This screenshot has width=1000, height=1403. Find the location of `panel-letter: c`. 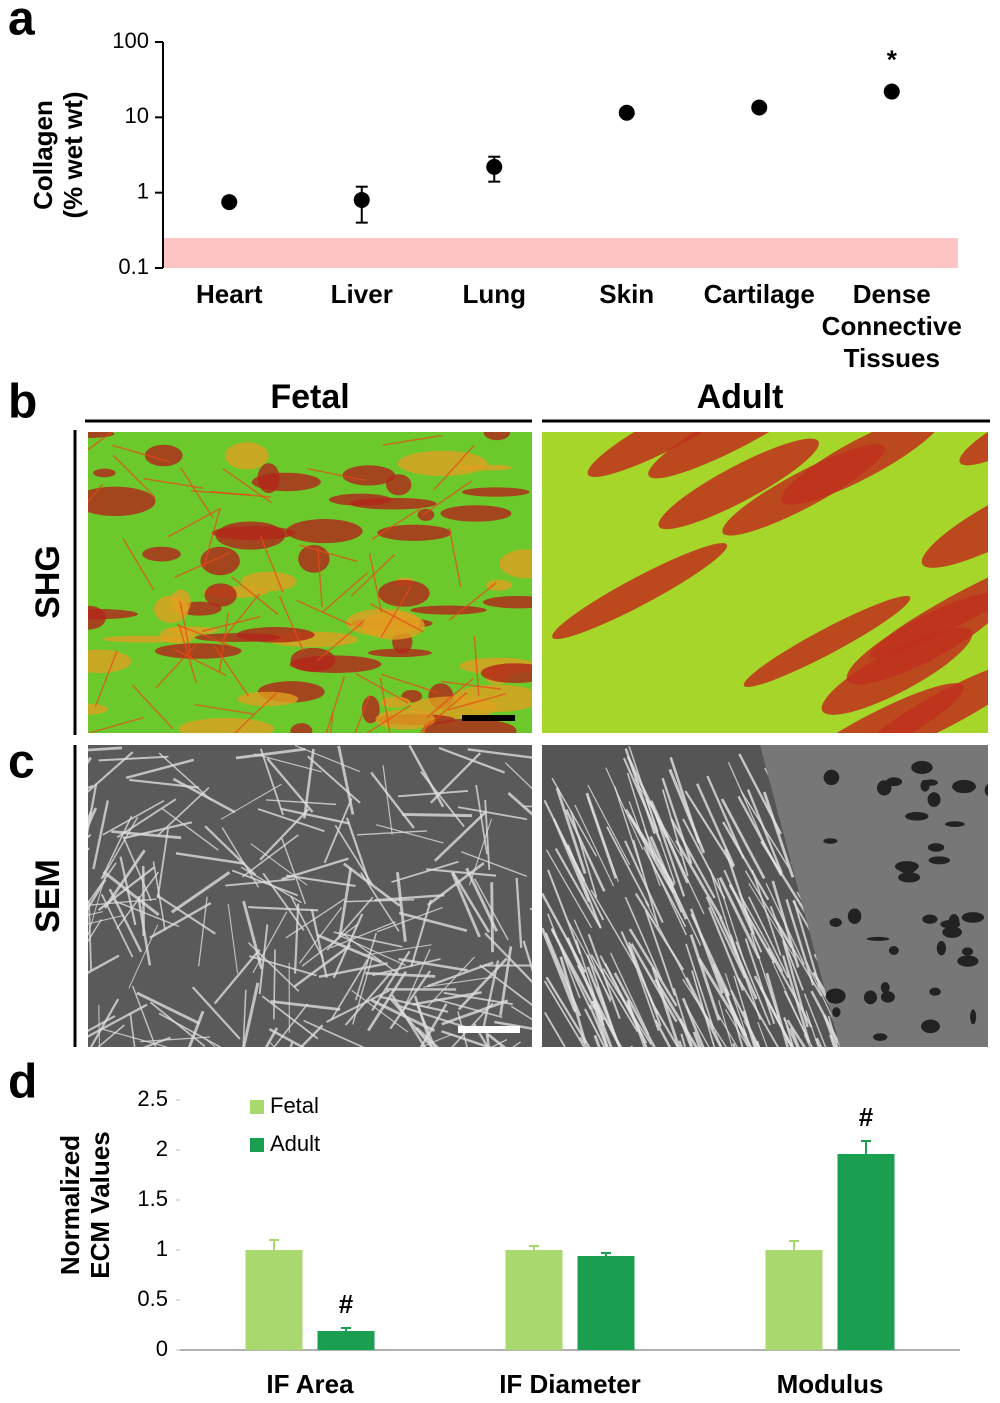

panel-letter: c is located at coordinates (21, 762).